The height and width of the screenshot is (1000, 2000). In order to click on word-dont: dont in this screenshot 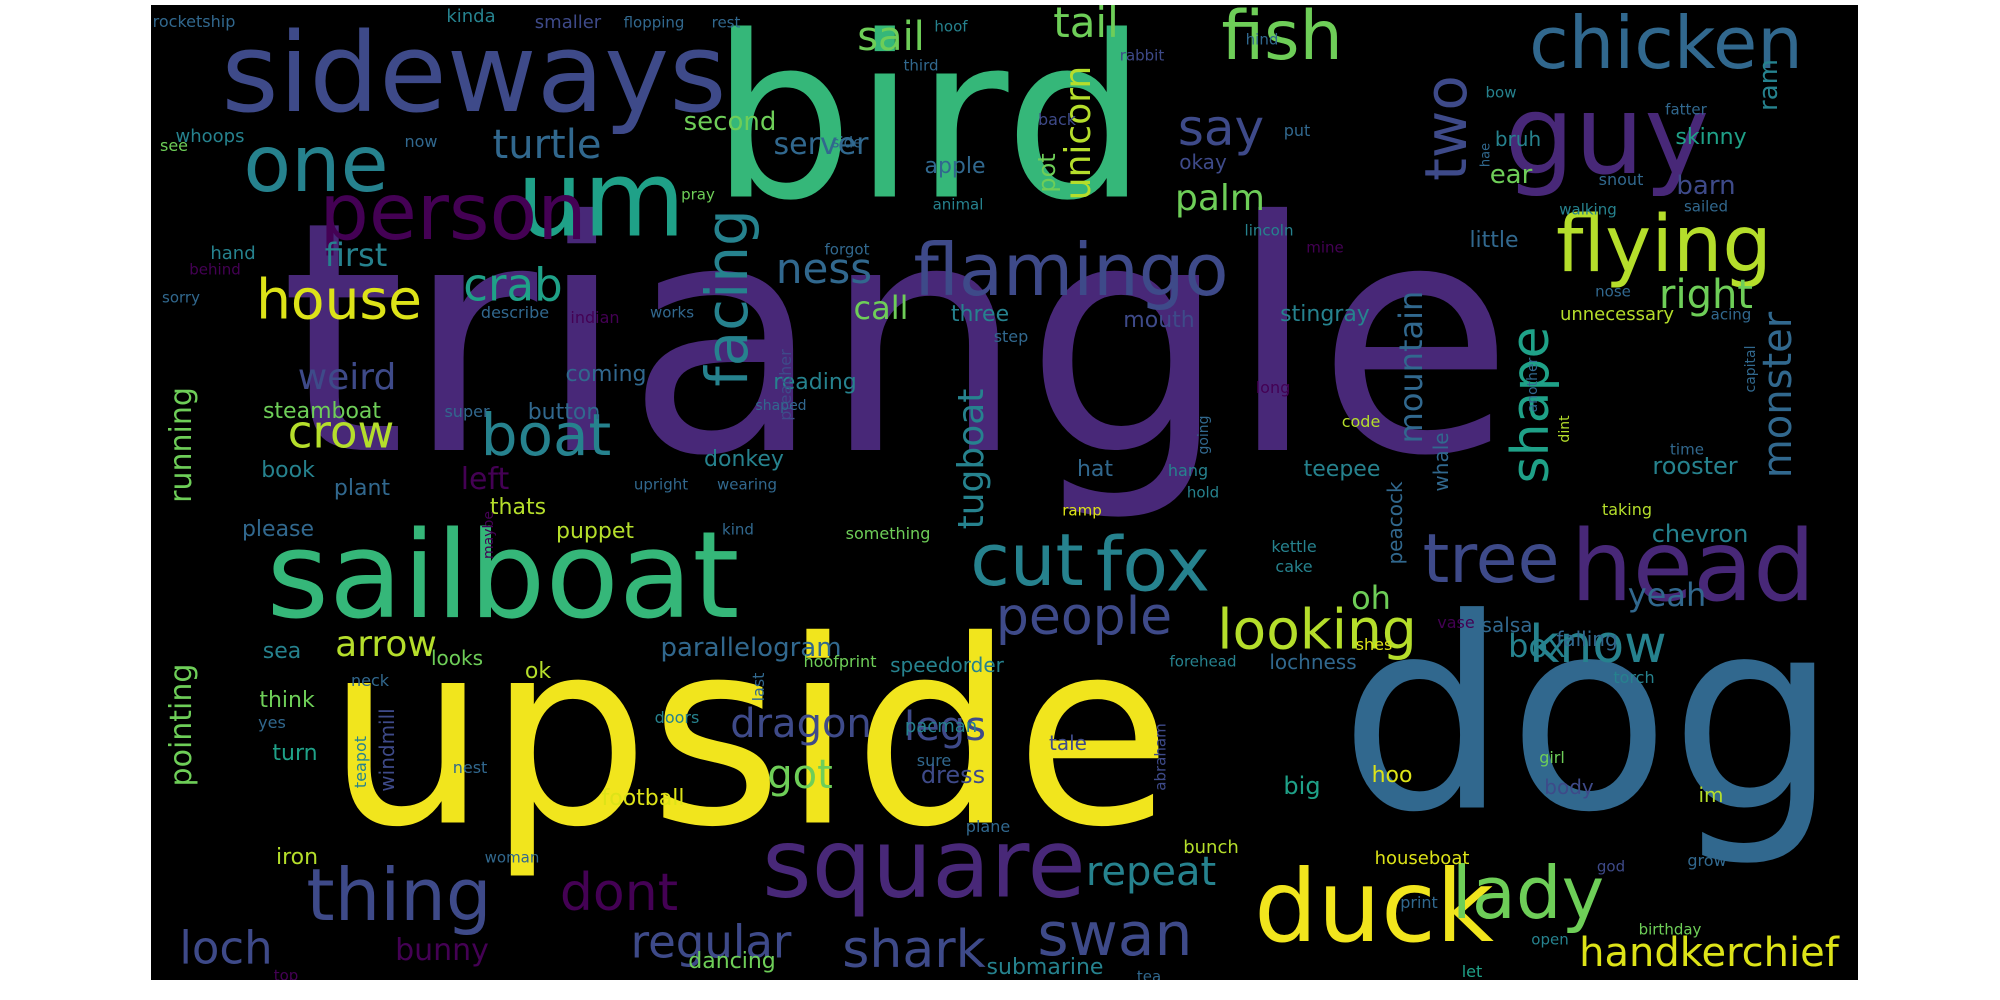, I will do `click(619, 893)`.